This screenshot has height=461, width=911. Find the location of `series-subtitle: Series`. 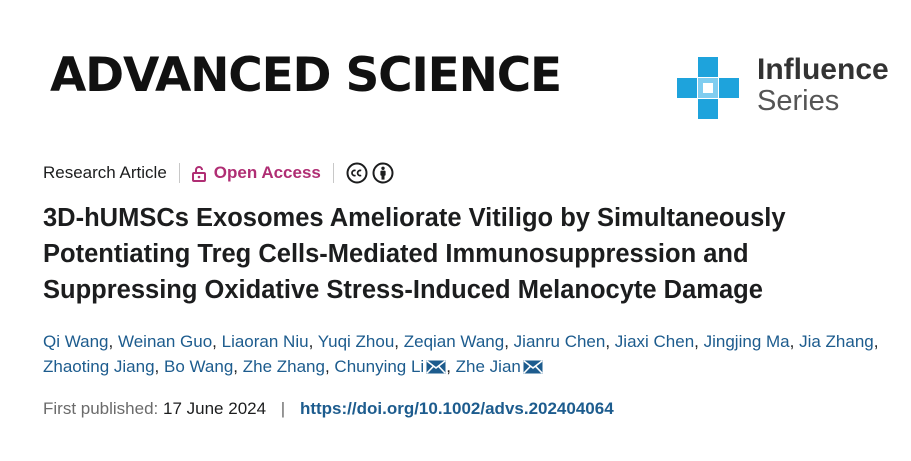

series-subtitle: Series is located at coordinates (798, 101).